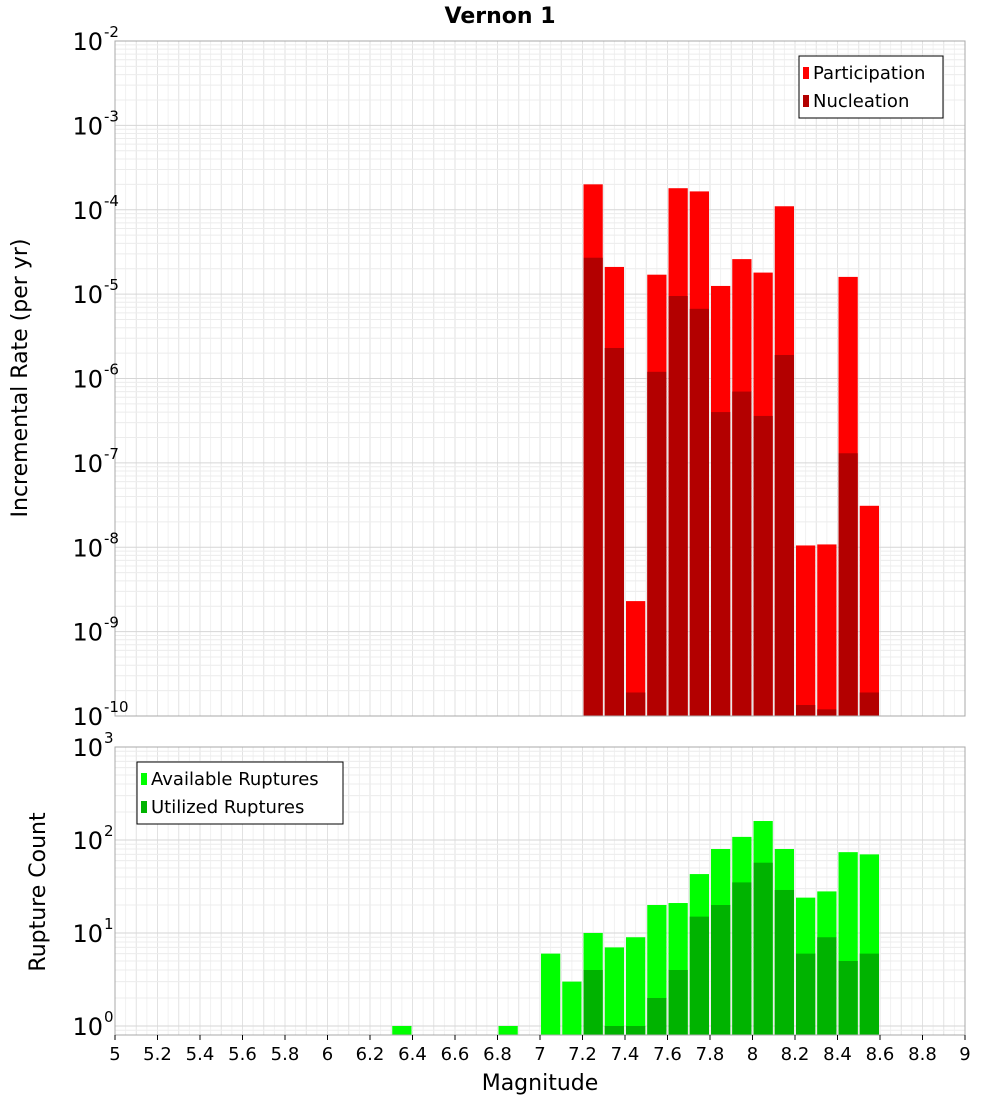 Image resolution: width=1000 pixels, height=1100 pixels. What do you see at coordinates (38, 892) in the screenshot?
I see `bottom-y-axis-label: Rupture Count` at bounding box center [38, 892].